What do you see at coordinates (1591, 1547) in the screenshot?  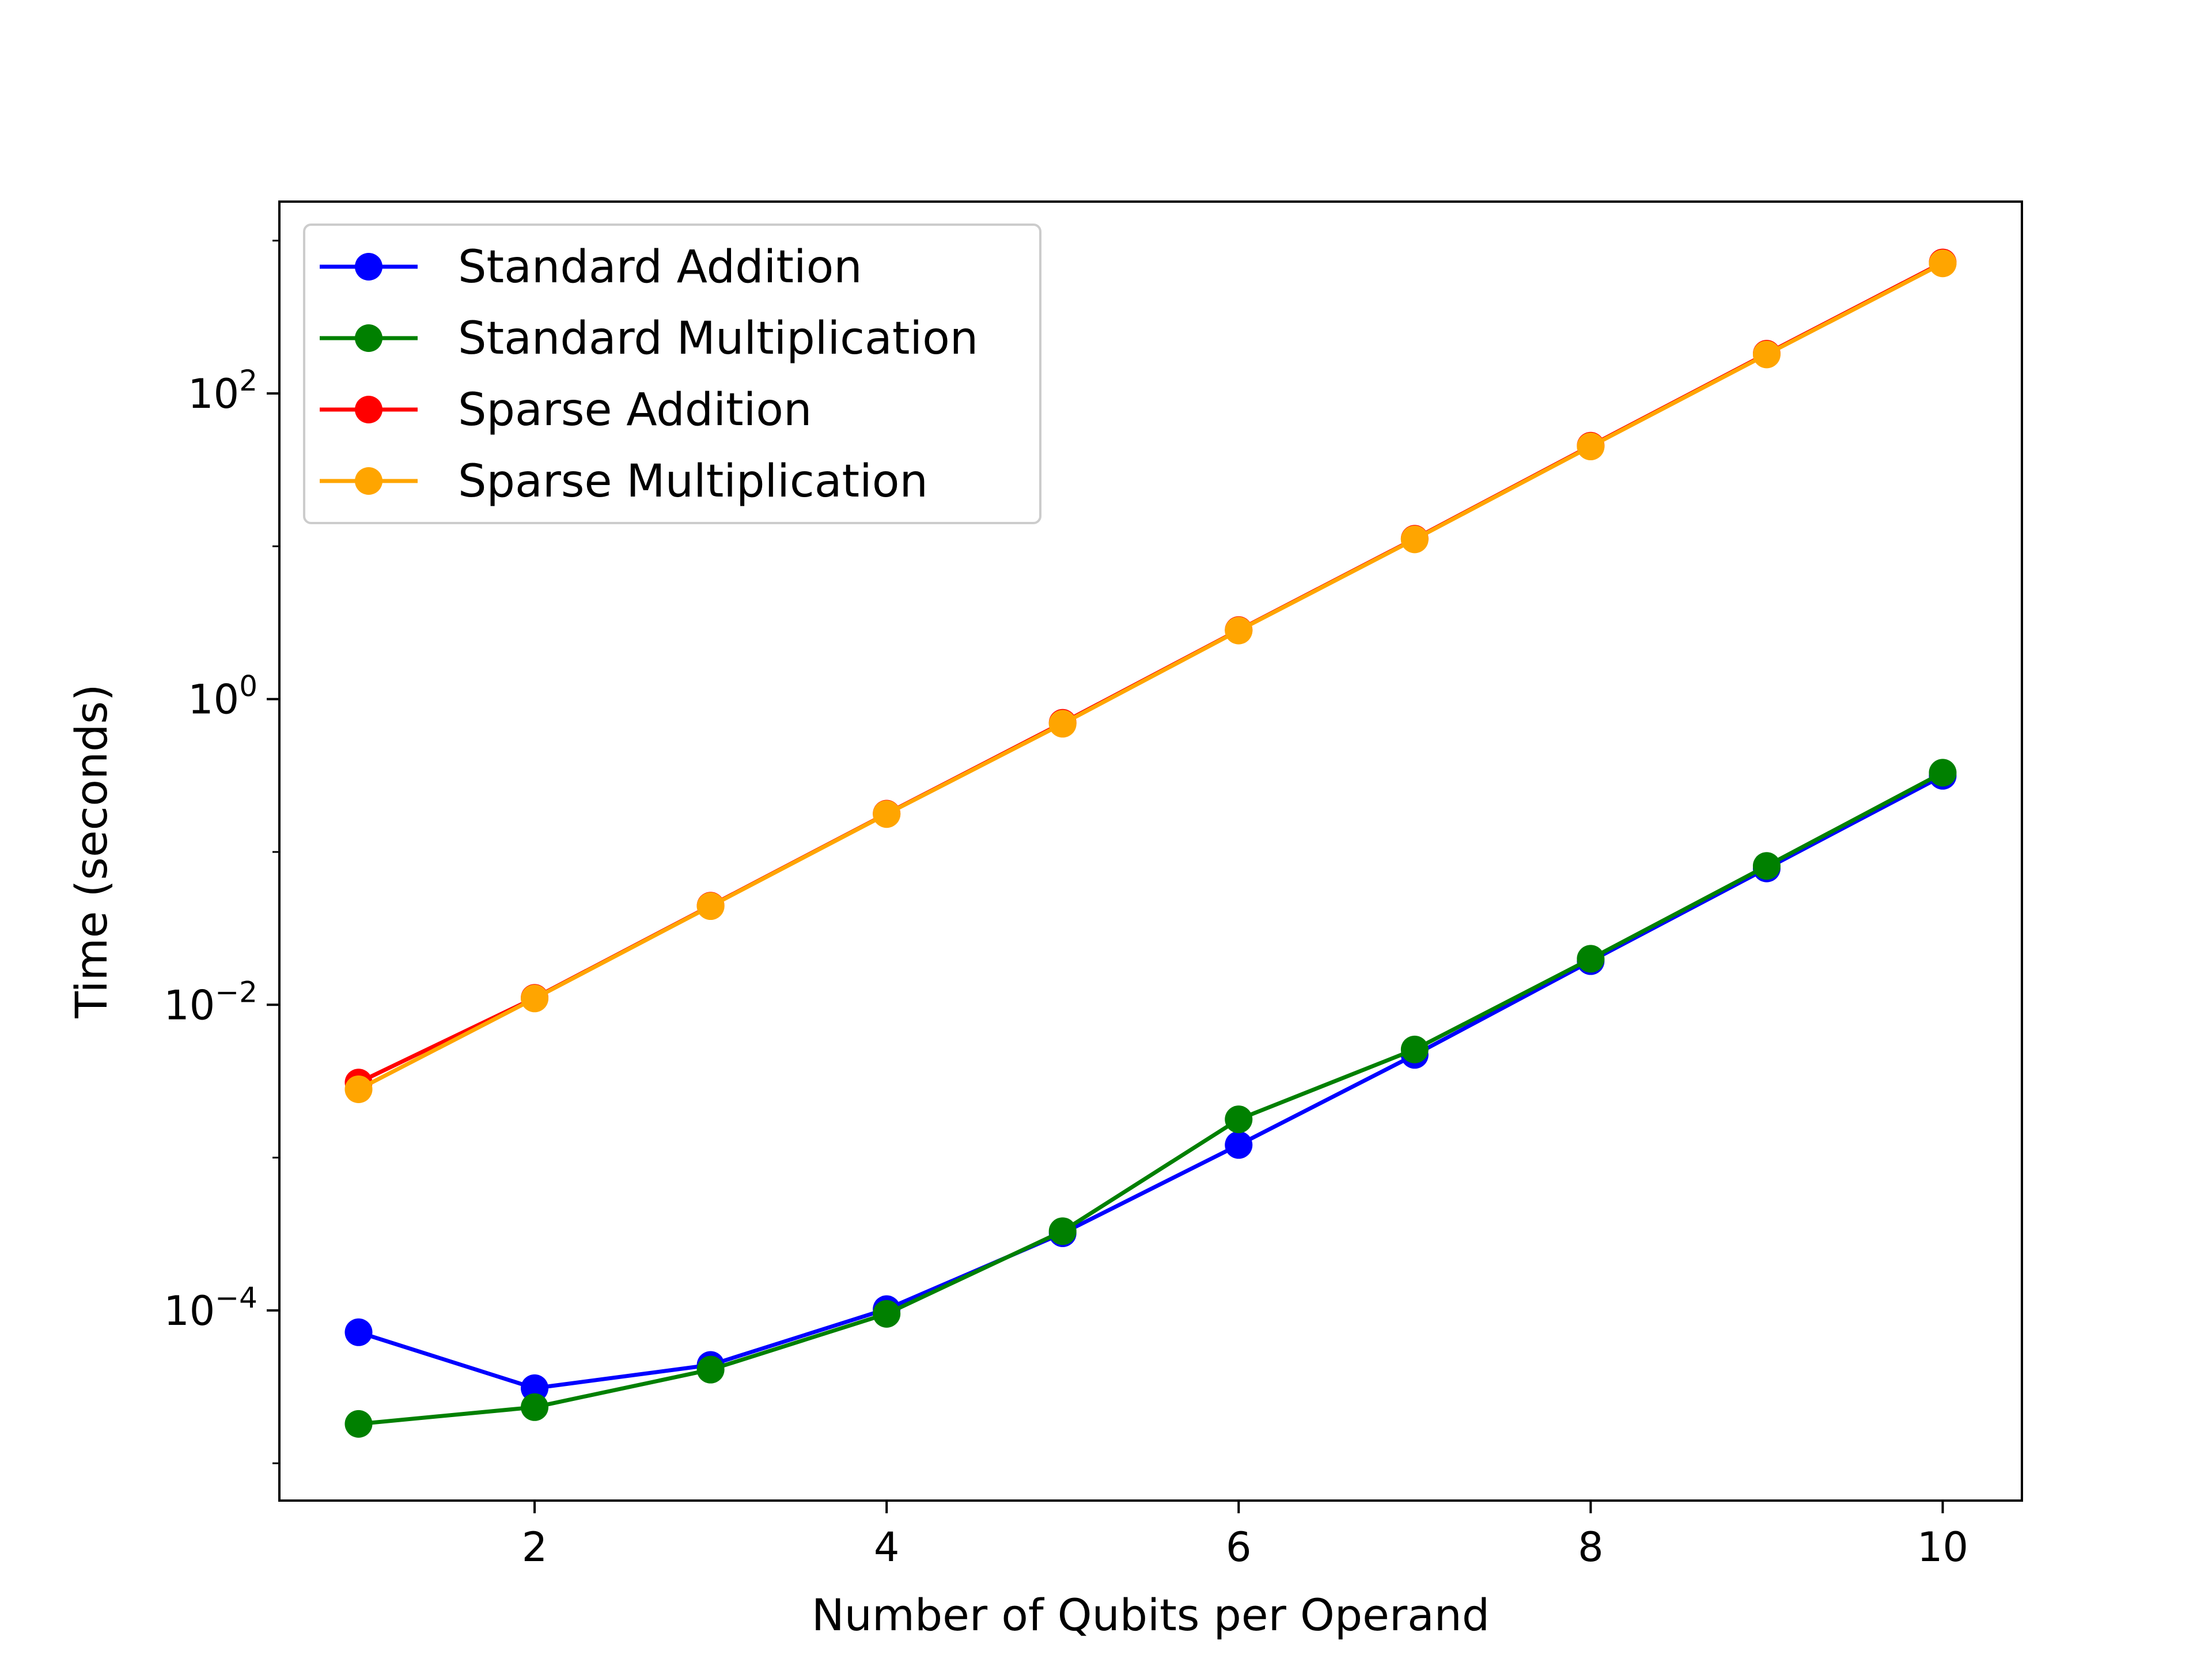 I see `x-tick-label: 8` at bounding box center [1591, 1547].